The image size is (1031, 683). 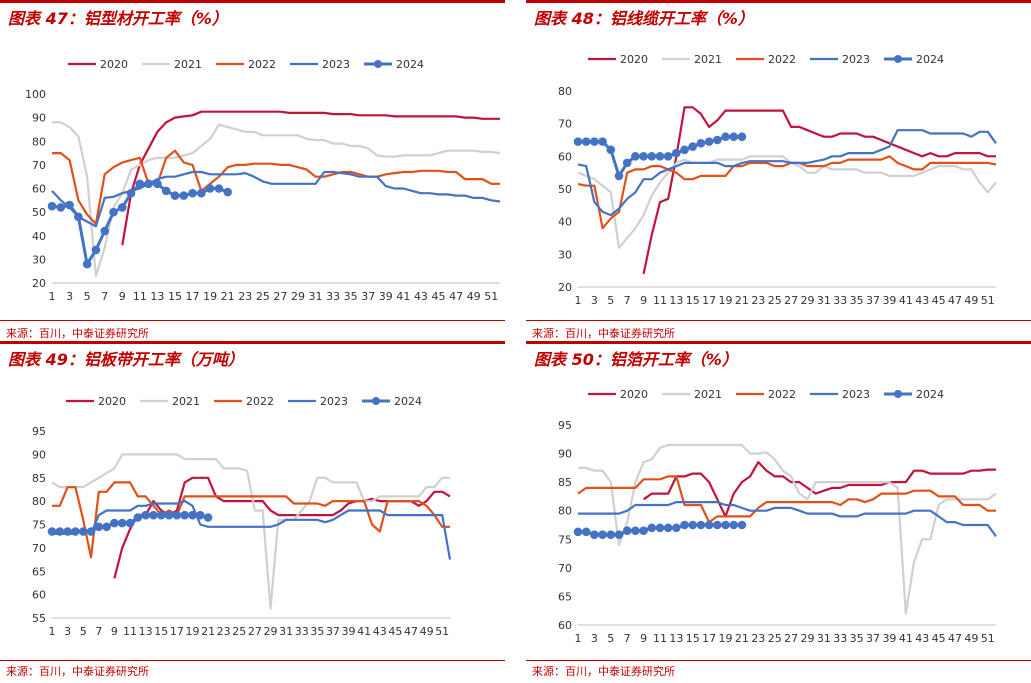 I want to click on source-note: 来源：百川，中泰证券研究所, so click(x=603, y=671).